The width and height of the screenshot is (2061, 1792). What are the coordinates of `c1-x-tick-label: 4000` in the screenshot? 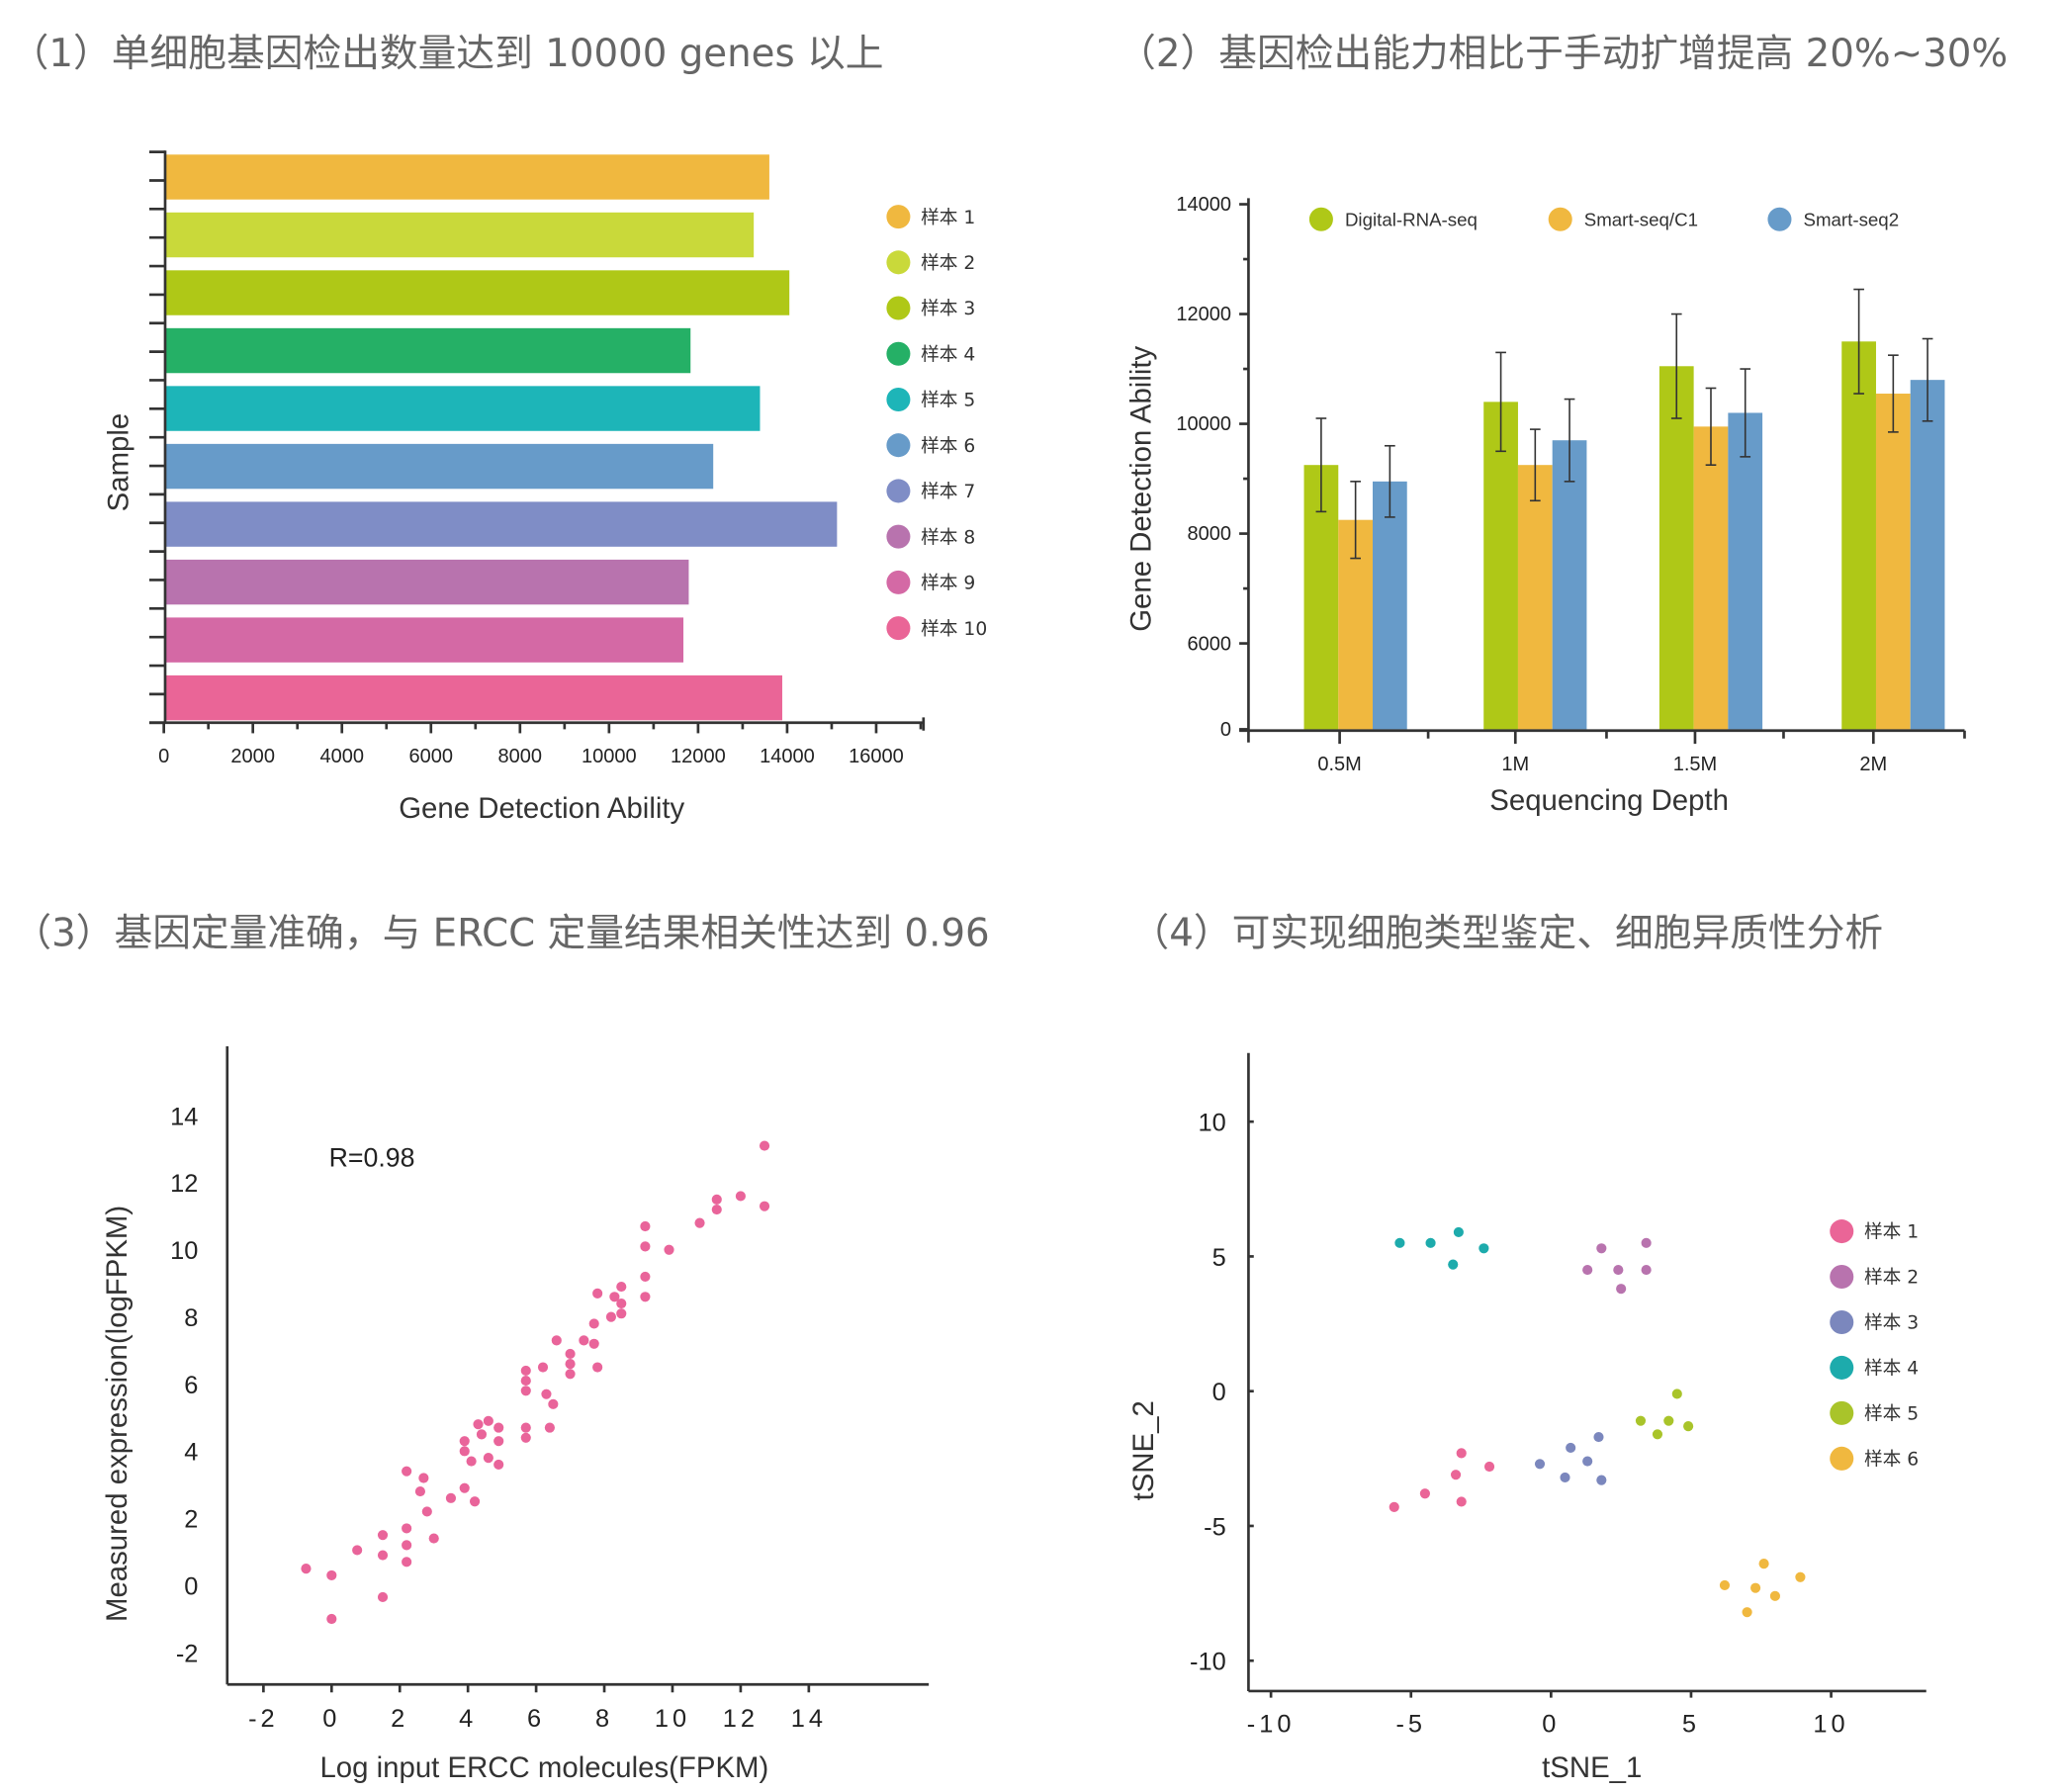 It's located at (341, 756).